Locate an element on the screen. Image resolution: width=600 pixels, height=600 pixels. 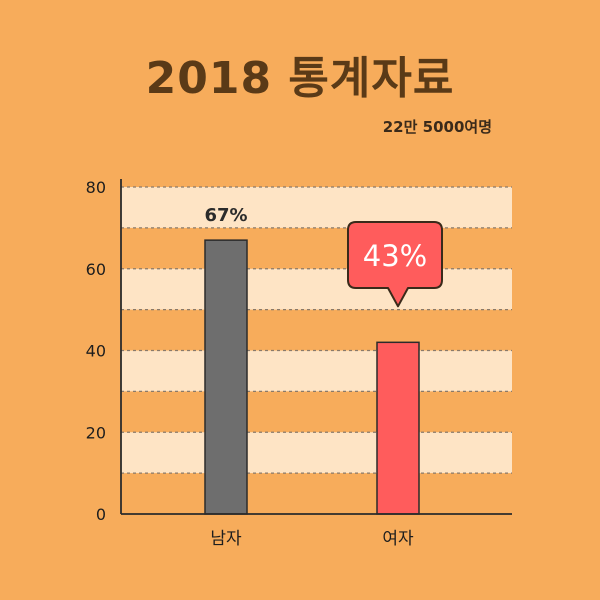
x-tick-label: 남자 is located at coordinates (226, 539).